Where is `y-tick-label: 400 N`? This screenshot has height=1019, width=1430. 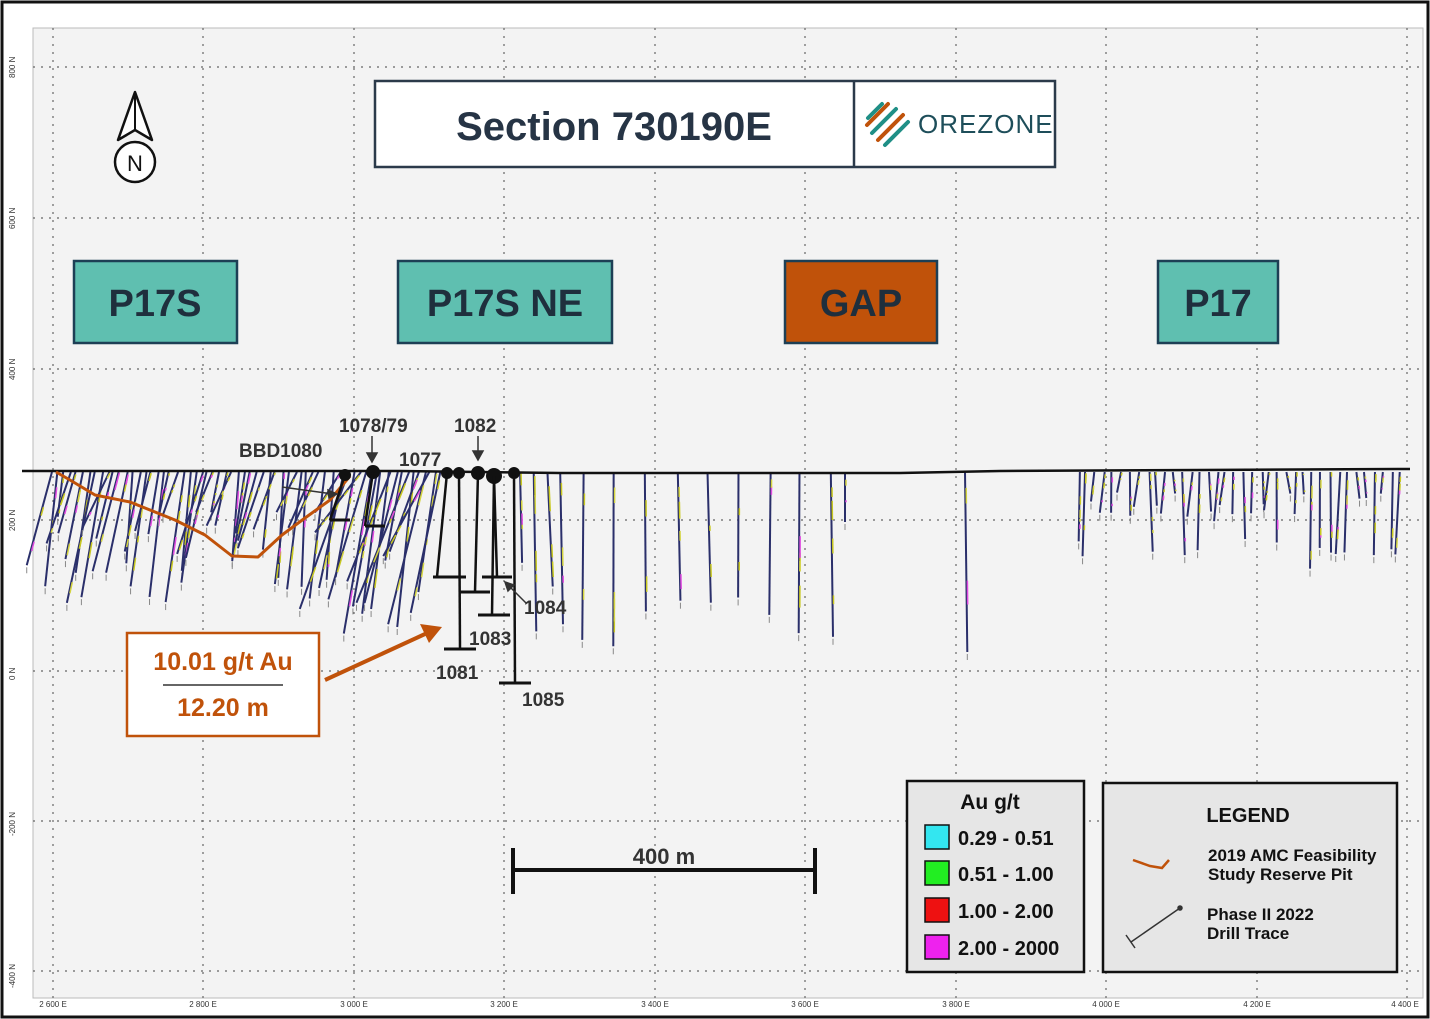
y-tick-label: 400 N is located at coordinates (12, 369).